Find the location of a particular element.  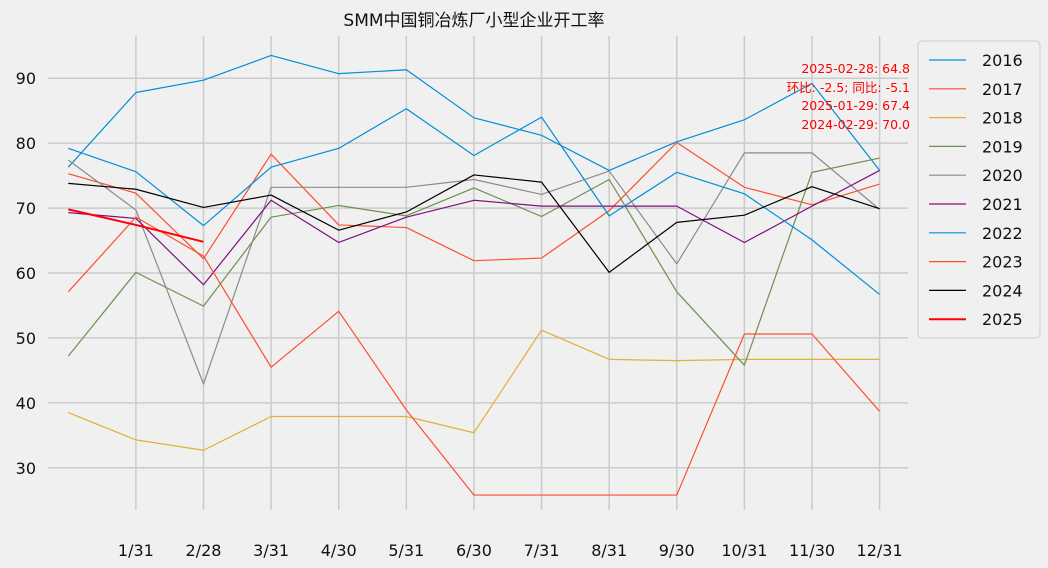

y-tick-label: 80 is located at coordinates (26, 143).